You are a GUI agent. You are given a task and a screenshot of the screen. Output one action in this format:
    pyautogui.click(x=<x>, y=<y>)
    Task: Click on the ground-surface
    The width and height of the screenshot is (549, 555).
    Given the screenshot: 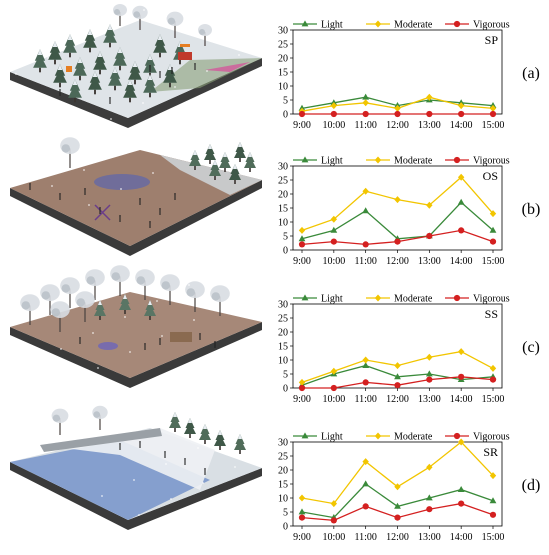 What is the action you would take?
    pyautogui.click(x=136, y=335)
    